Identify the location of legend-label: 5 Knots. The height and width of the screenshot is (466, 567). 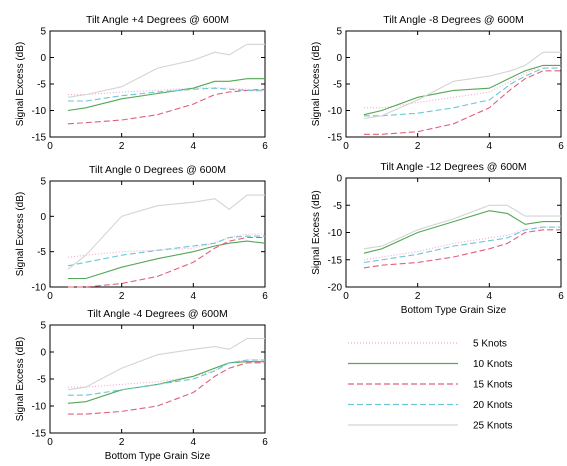
(490, 344).